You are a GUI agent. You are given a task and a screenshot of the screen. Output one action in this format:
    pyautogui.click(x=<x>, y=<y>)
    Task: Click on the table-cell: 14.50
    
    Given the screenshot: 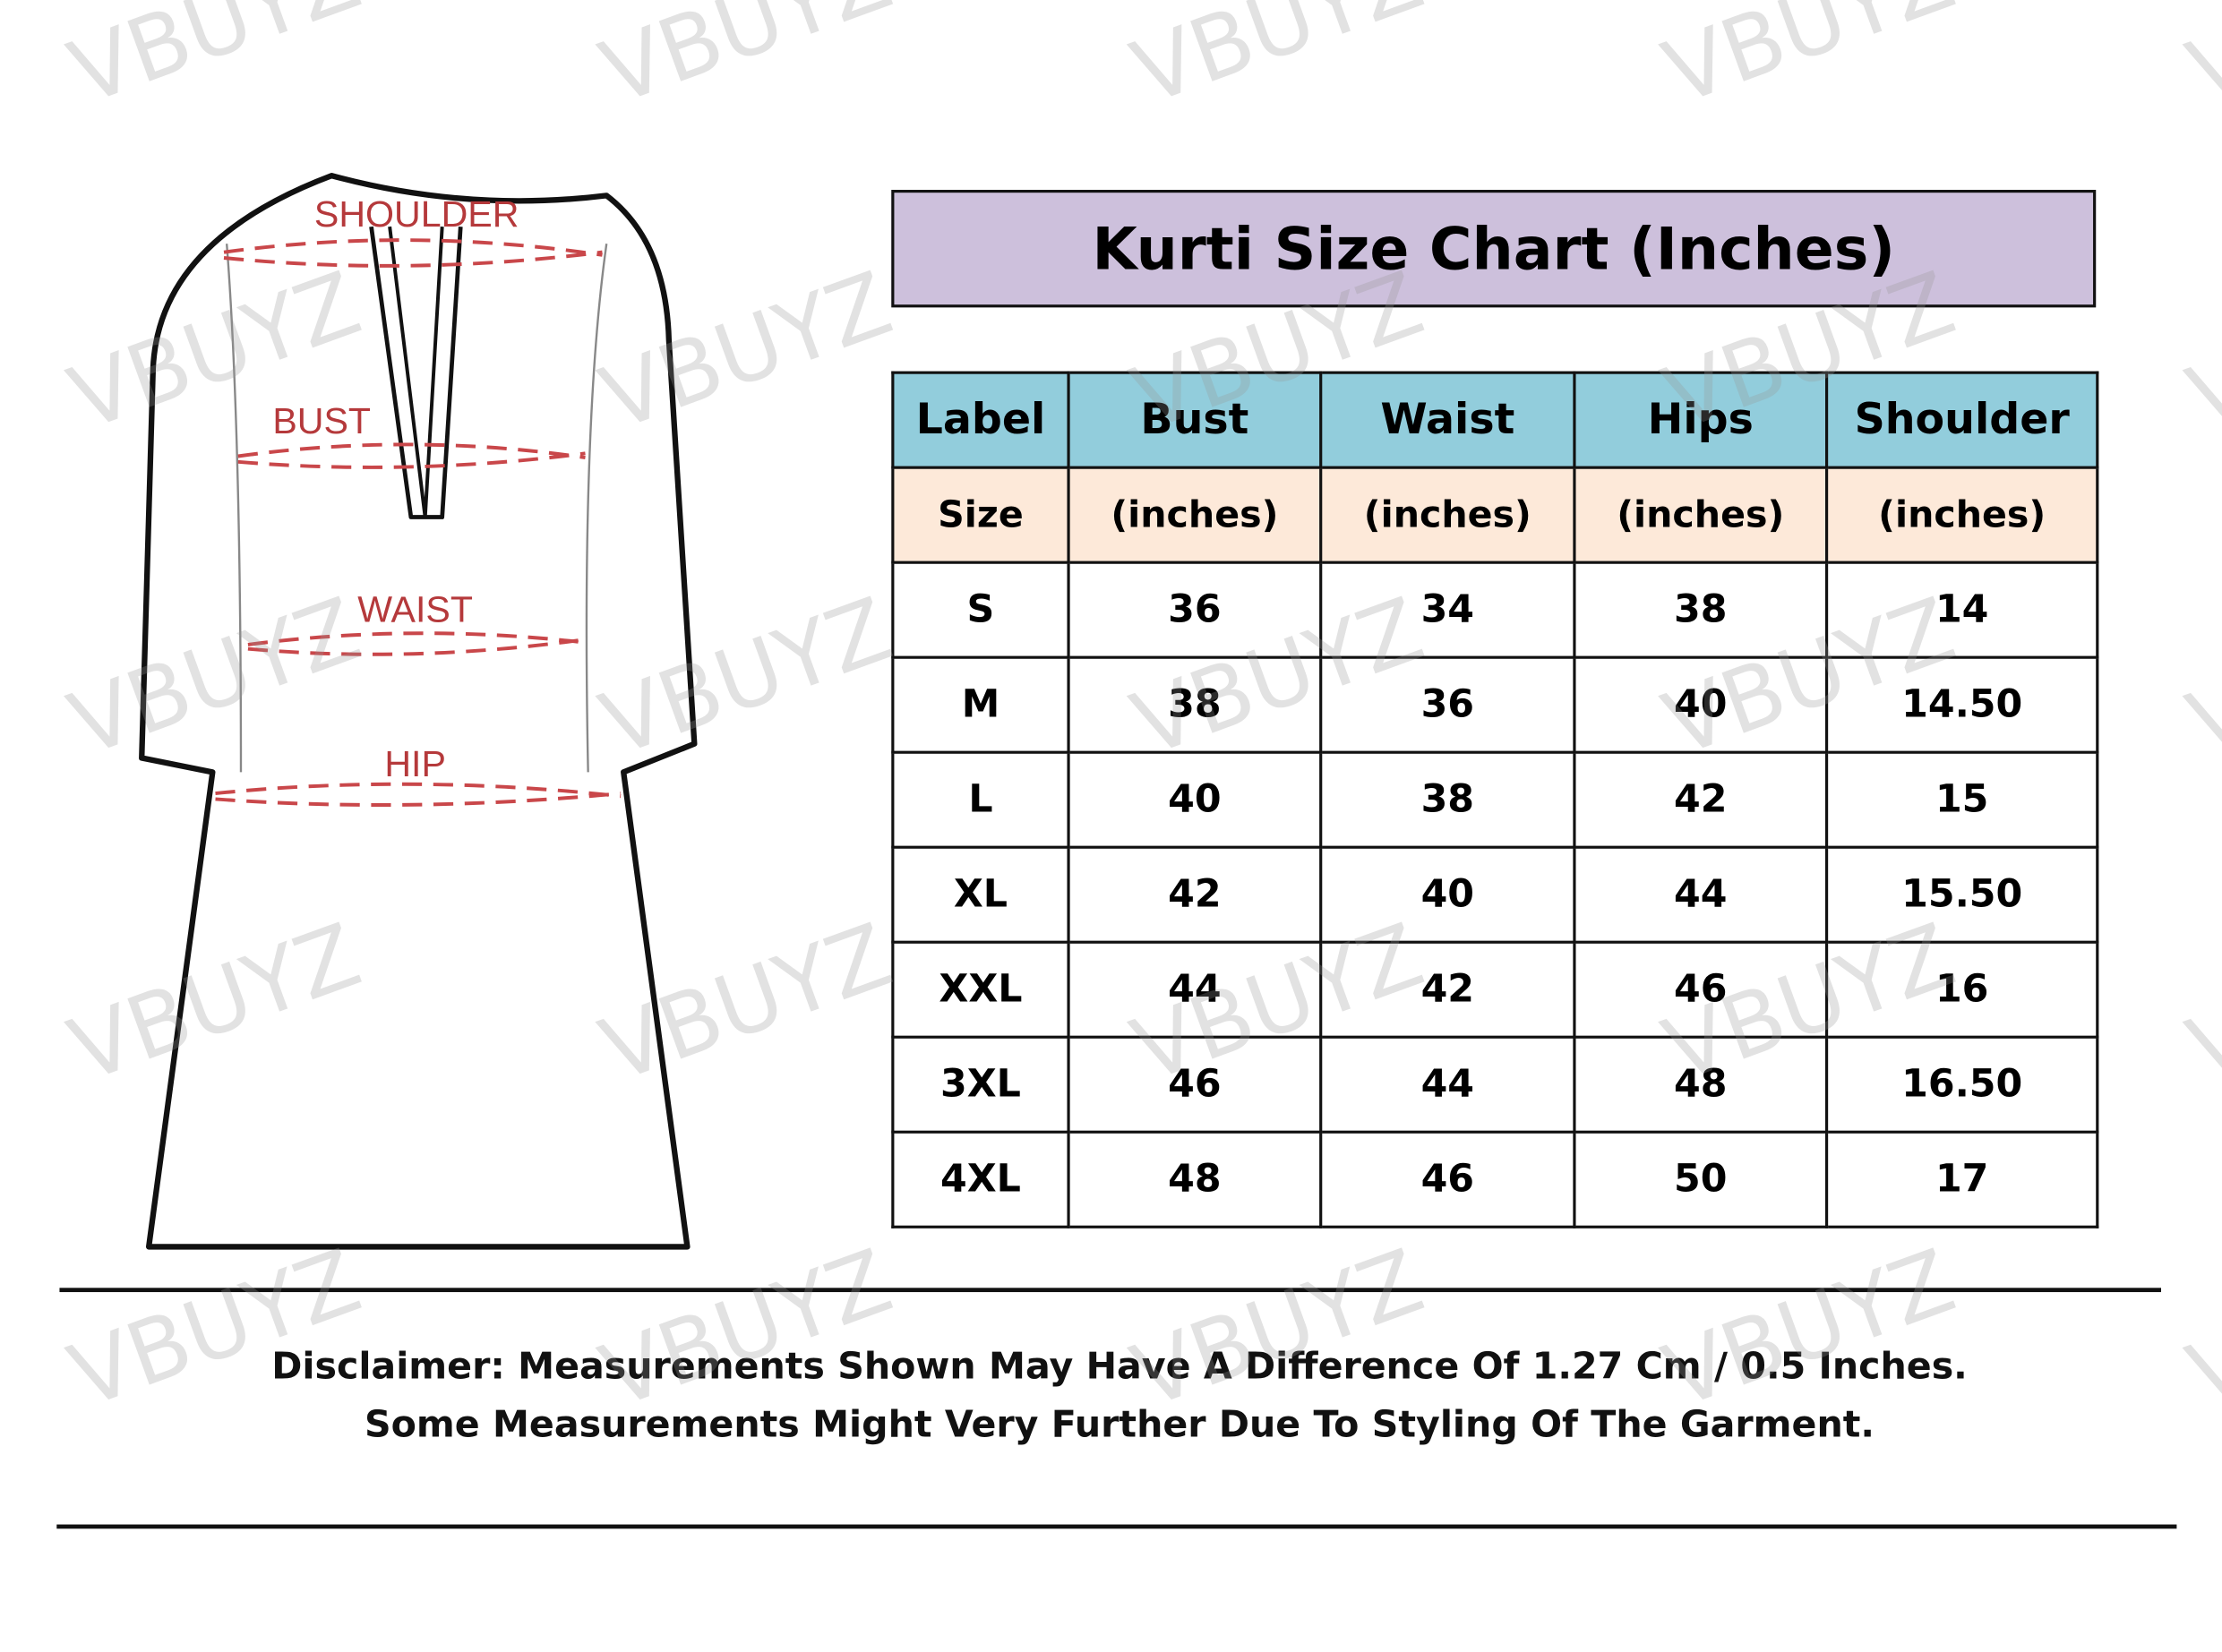 What is the action you would take?
    pyautogui.click(x=1962, y=704)
    